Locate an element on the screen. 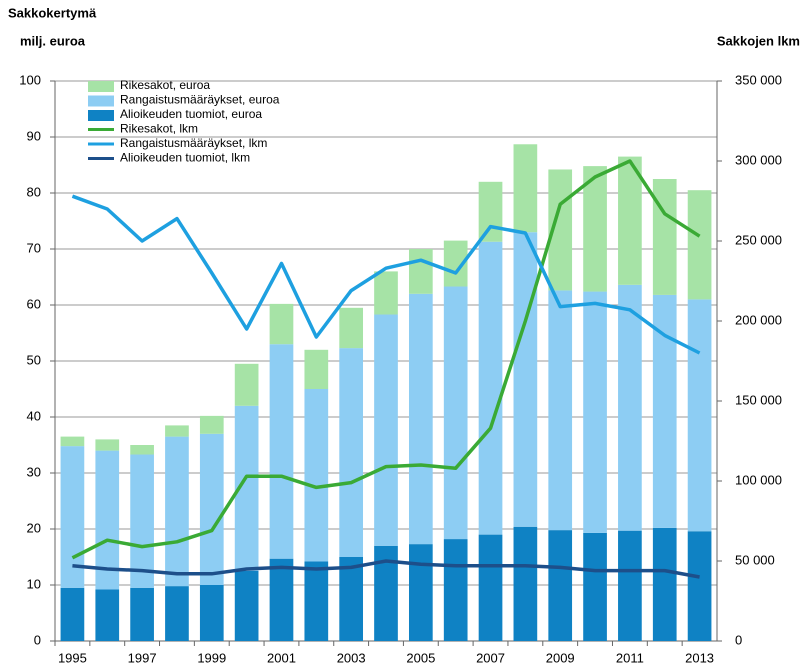 This screenshot has width=806, height=668. y-tick-label: 100 is located at coordinates (30, 79).